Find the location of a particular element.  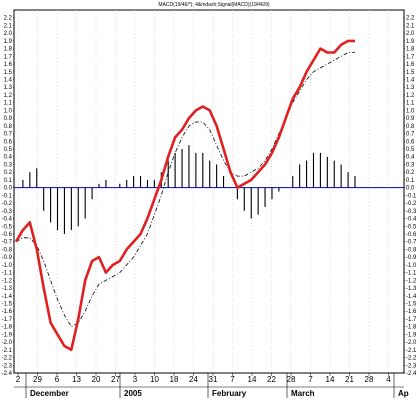

y-tick-label-left: -0.1 is located at coordinates (7, 196).